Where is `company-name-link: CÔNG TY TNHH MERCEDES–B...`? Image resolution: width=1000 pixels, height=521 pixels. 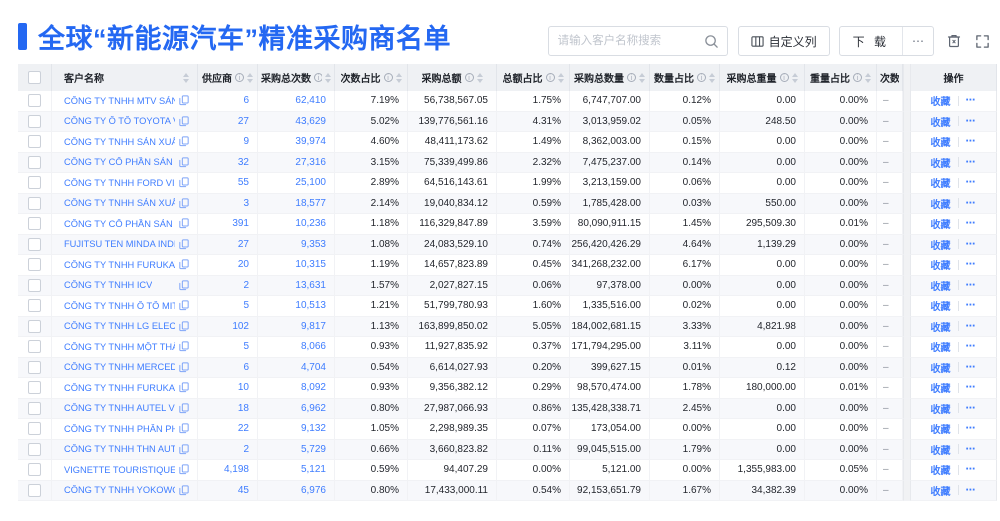 company-name-link: CÔNG TY TNHH MERCEDES–B... is located at coordinates (119, 367).